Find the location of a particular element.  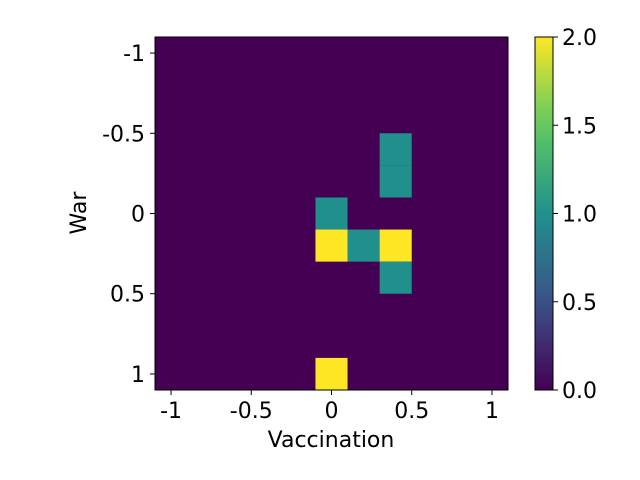

x-axis-ticks: -1 -0.5 0 0.5 1 is located at coordinates (329, 407).